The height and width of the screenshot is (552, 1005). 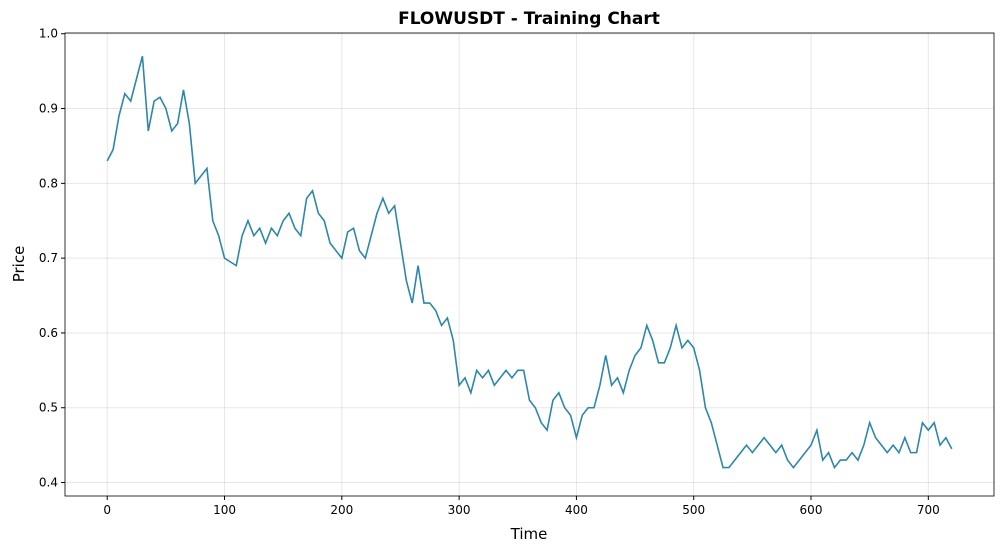 I want to click on y-tick-label: 1.0, so click(x=48, y=34).